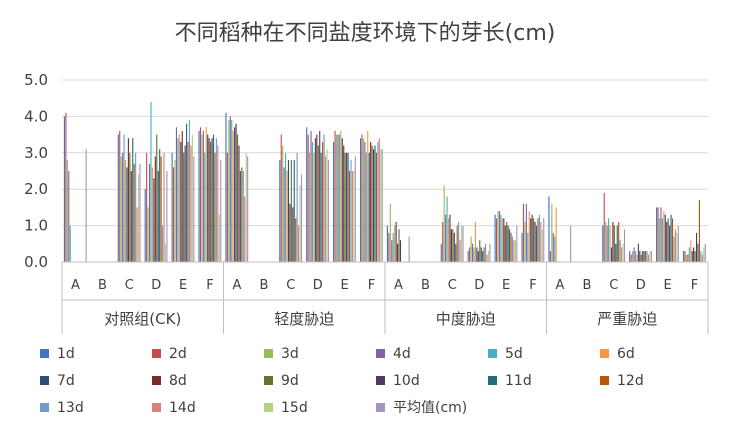  I want to click on bar-6d-轻度胁迫-D, so click(314, 207).